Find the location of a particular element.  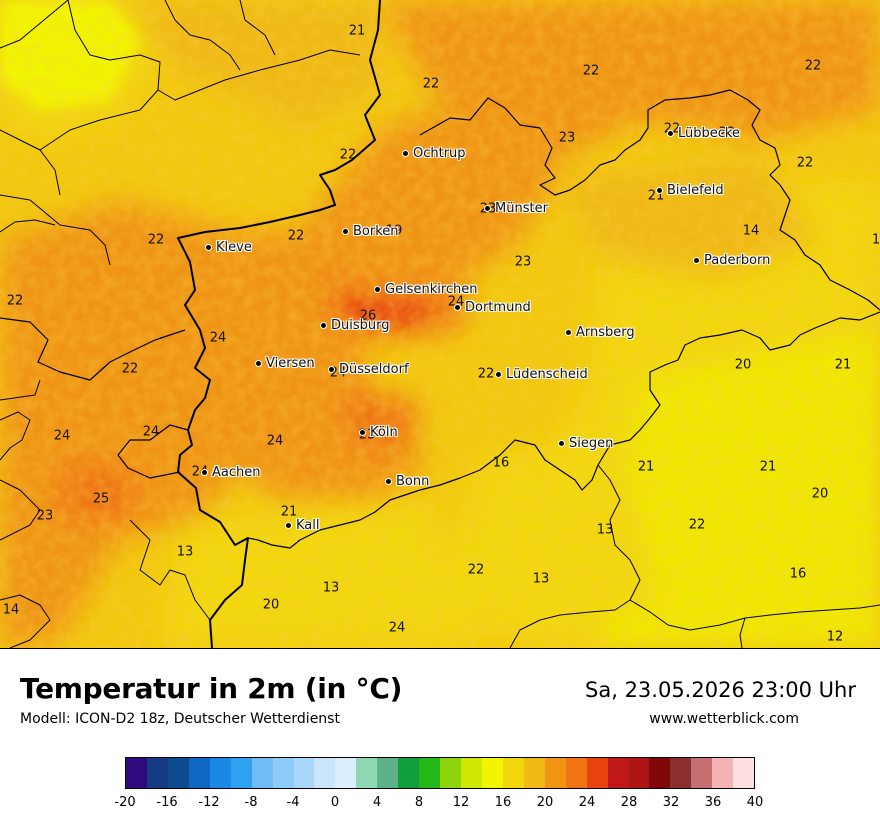

temp-value: 23 is located at coordinates (567, 138).